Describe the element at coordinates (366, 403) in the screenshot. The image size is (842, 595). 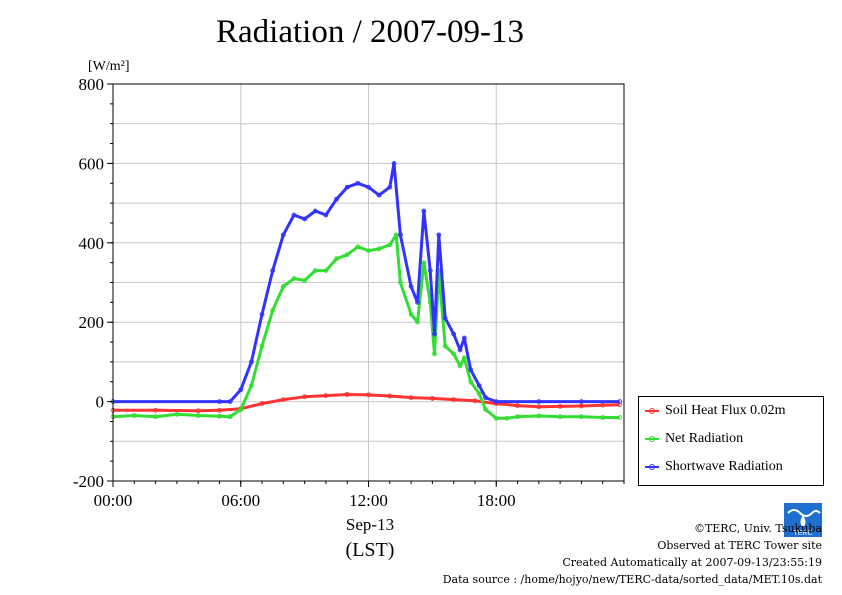
I see `series-line-soil-heat-flux-0-02m` at that location.